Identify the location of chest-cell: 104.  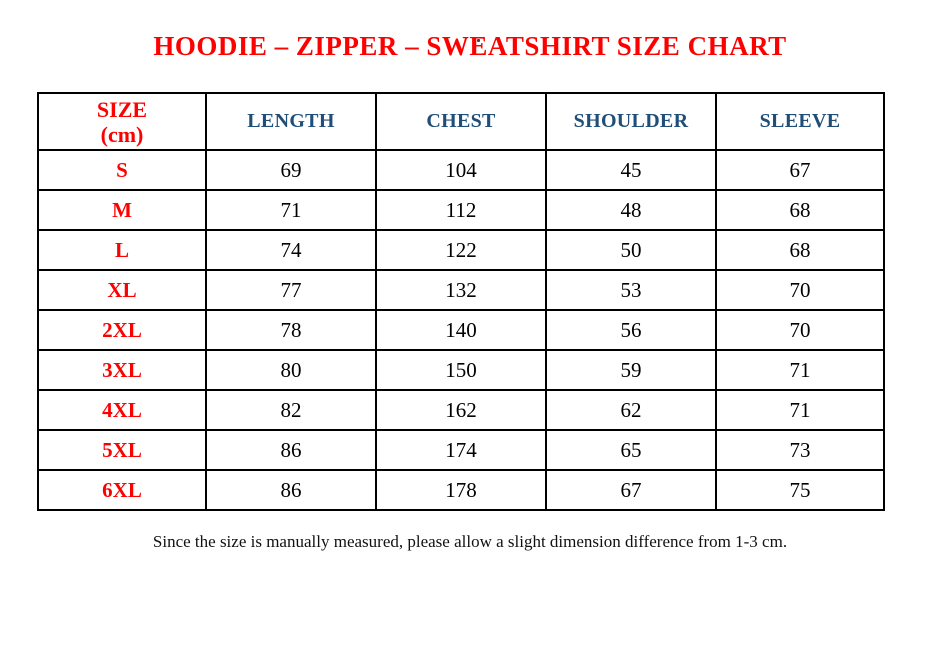
(461, 170).